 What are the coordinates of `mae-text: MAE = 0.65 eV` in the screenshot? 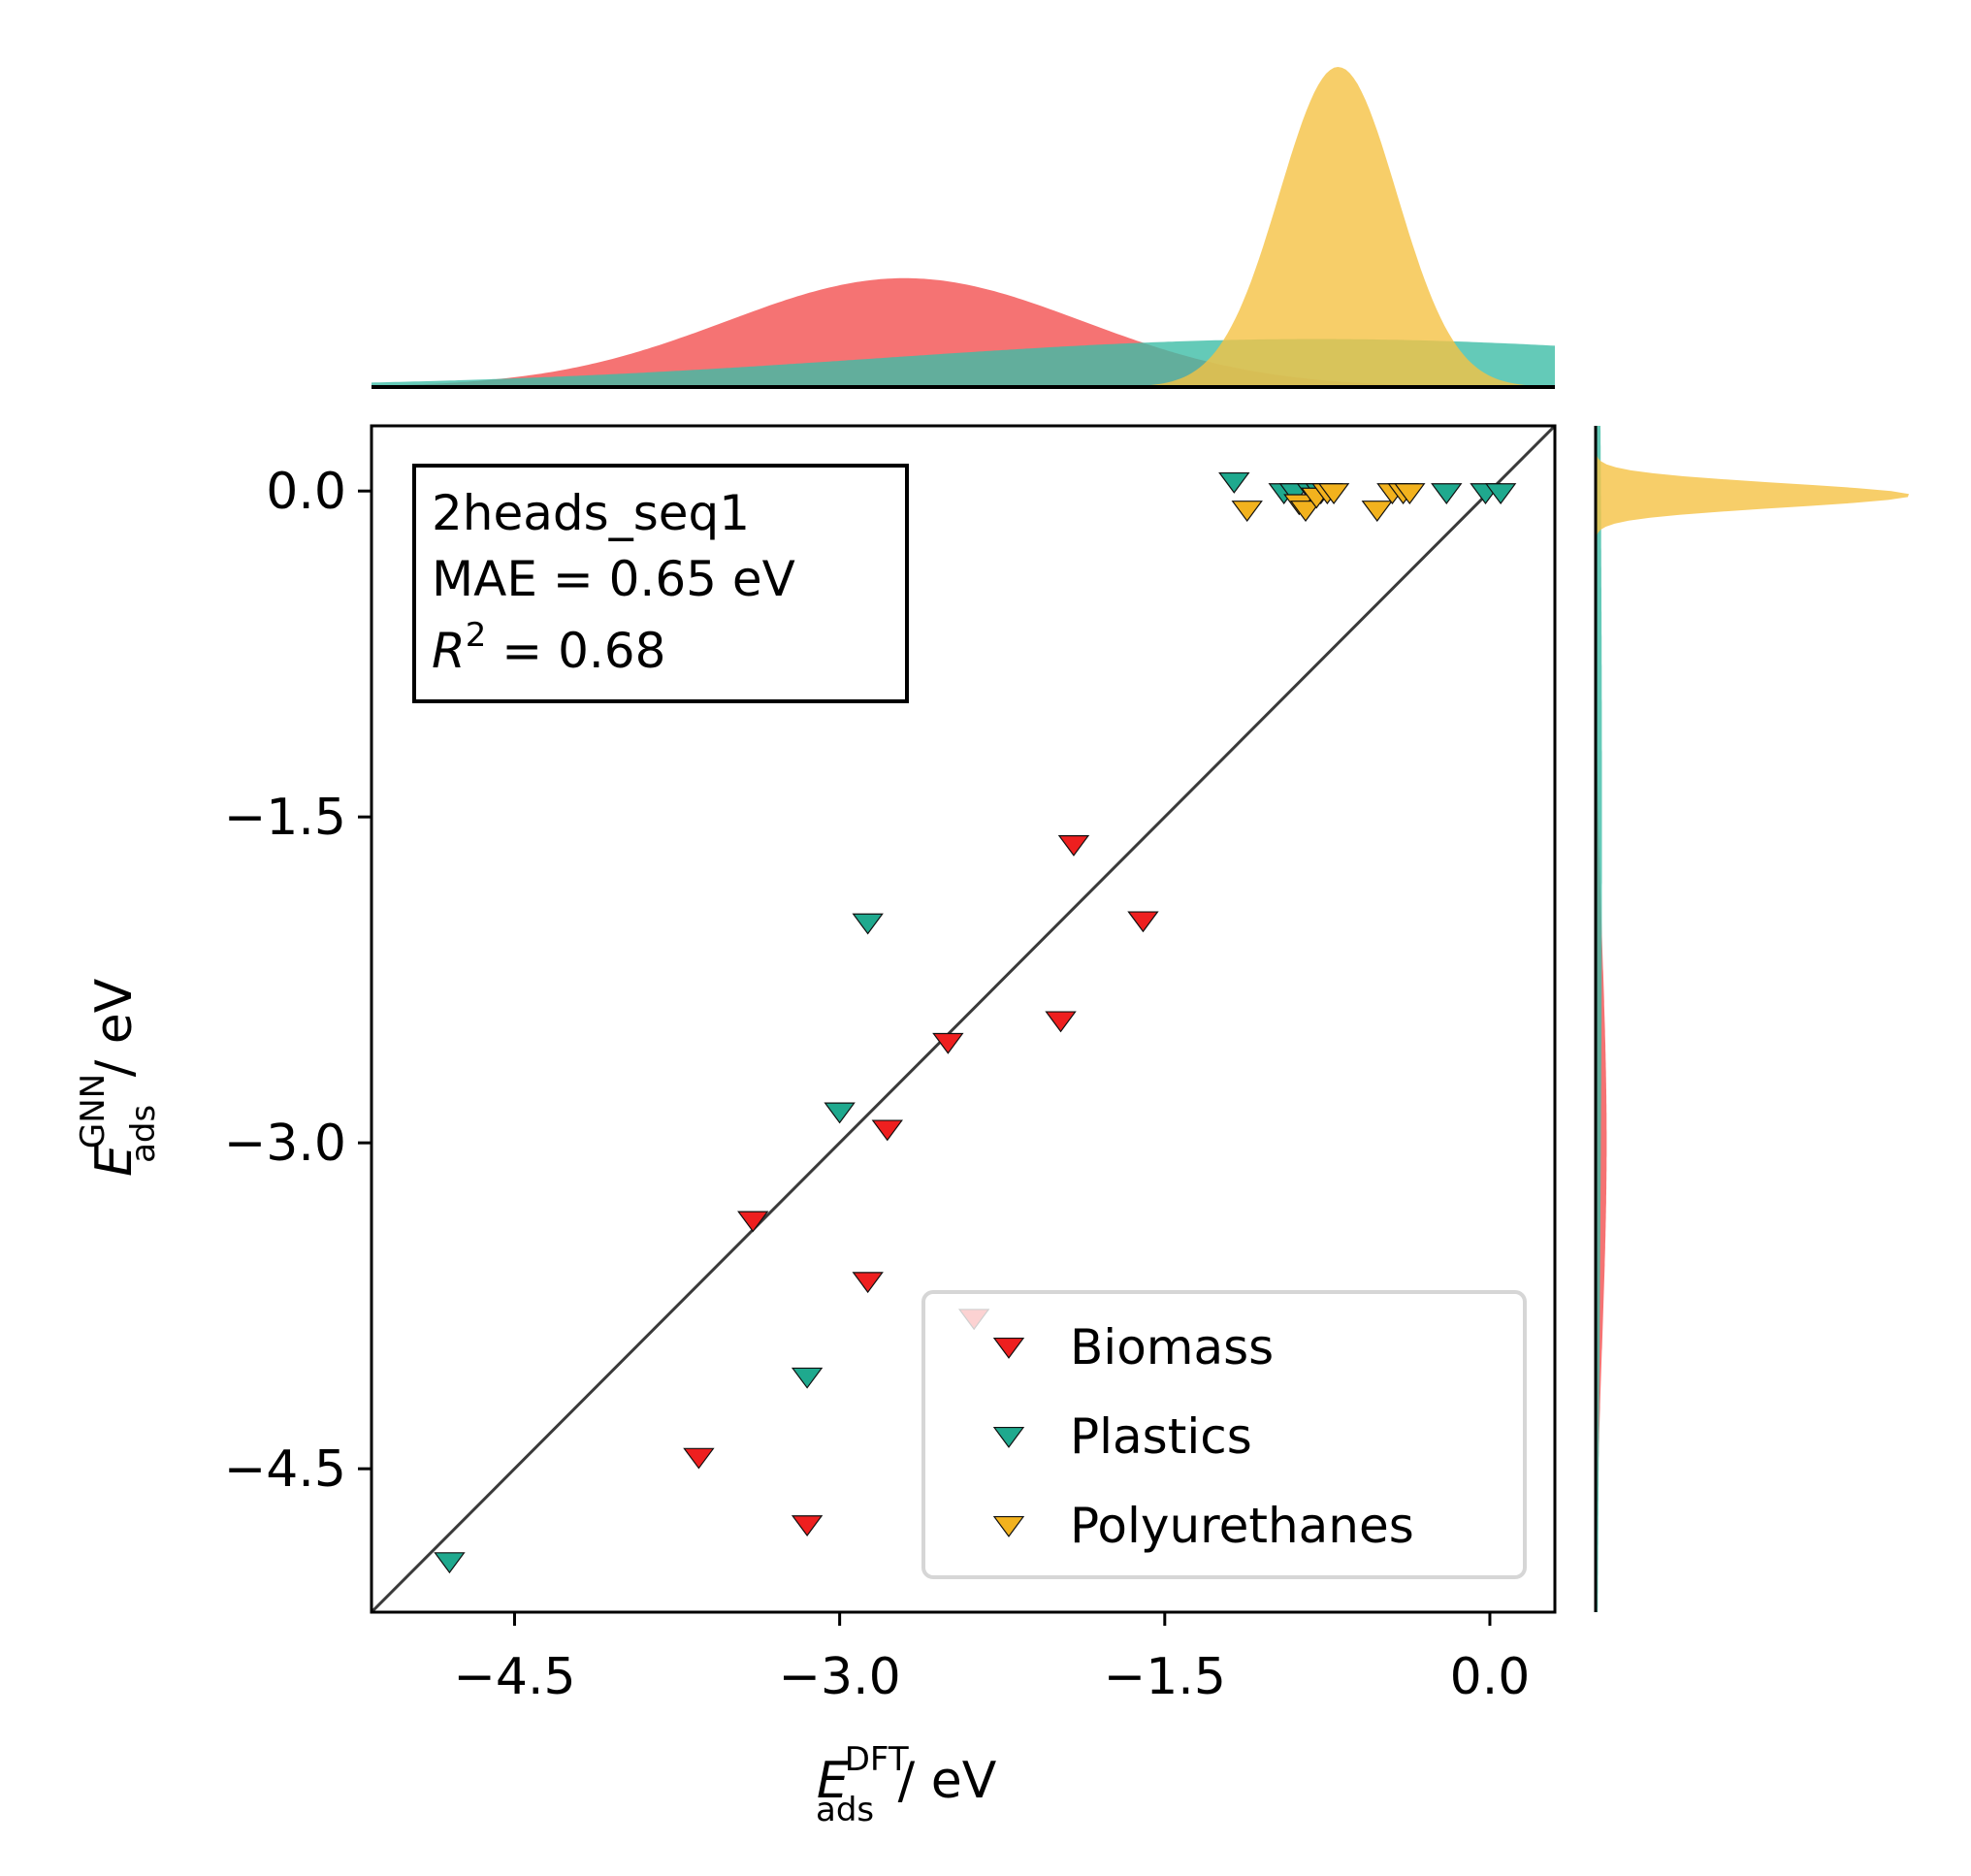 It's located at (613, 579).